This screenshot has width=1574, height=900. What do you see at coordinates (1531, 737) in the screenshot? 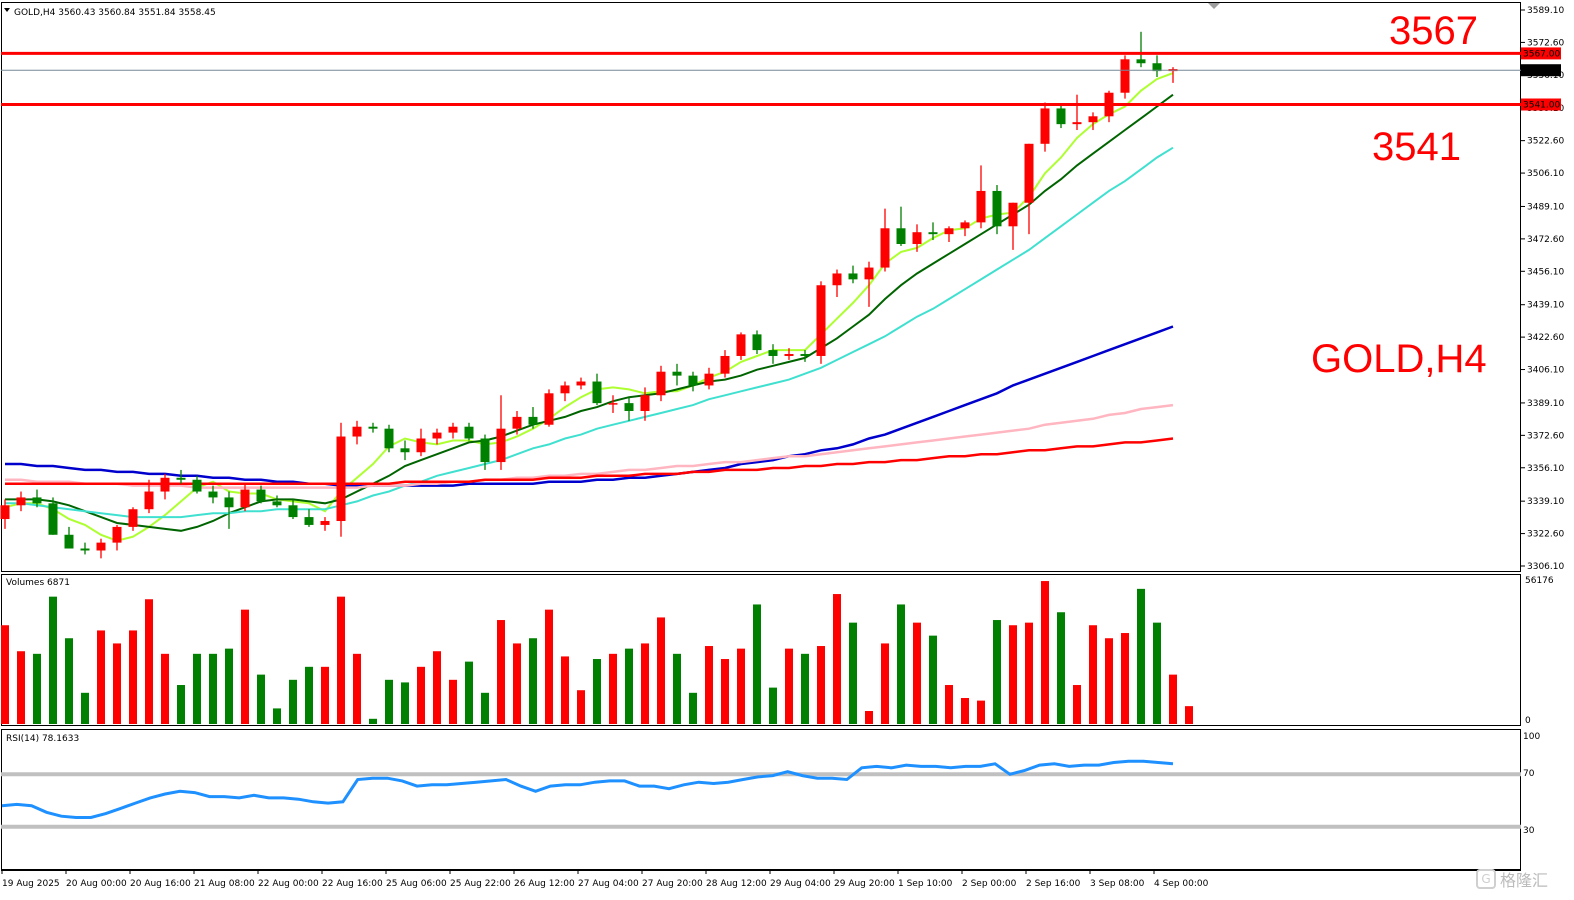
I see `rsi-axis-100: 100` at bounding box center [1531, 737].